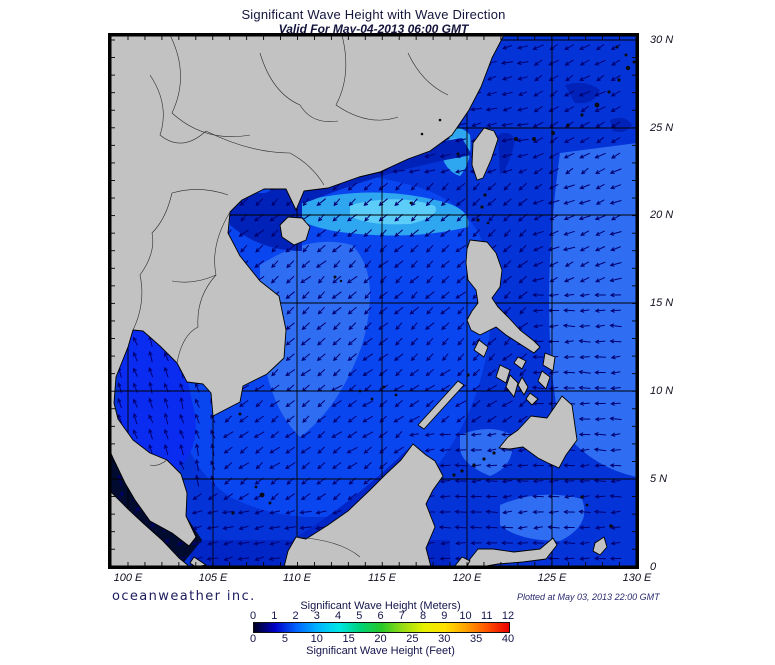 The image size is (775, 665). Describe the element at coordinates (653, 567) in the screenshot. I see `lat-label: 0` at that location.